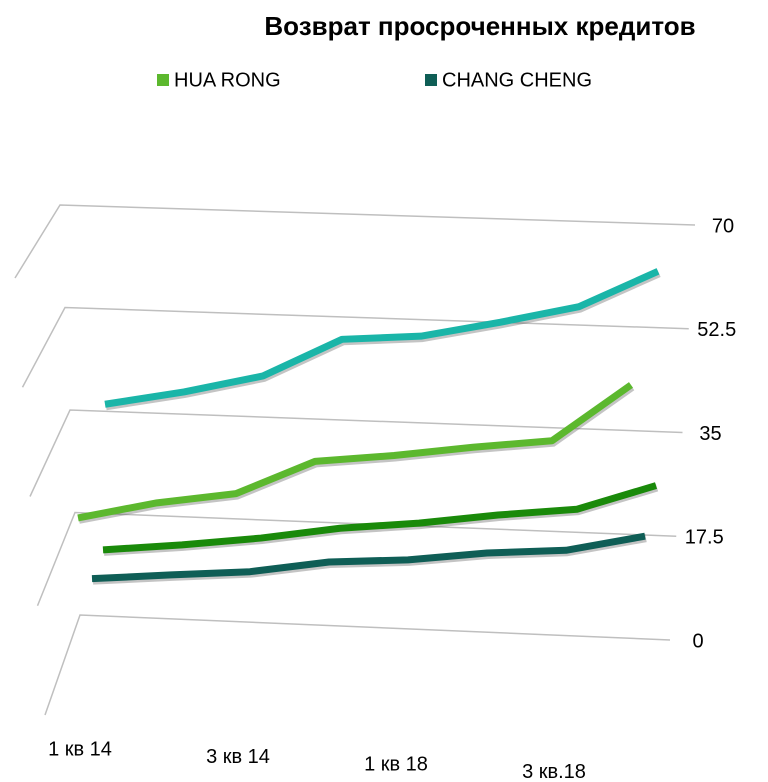  What do you see at coordinates (723, 226) in the screenshot?
I see `y-tick-label: 70` at bounding box center [723, 226].